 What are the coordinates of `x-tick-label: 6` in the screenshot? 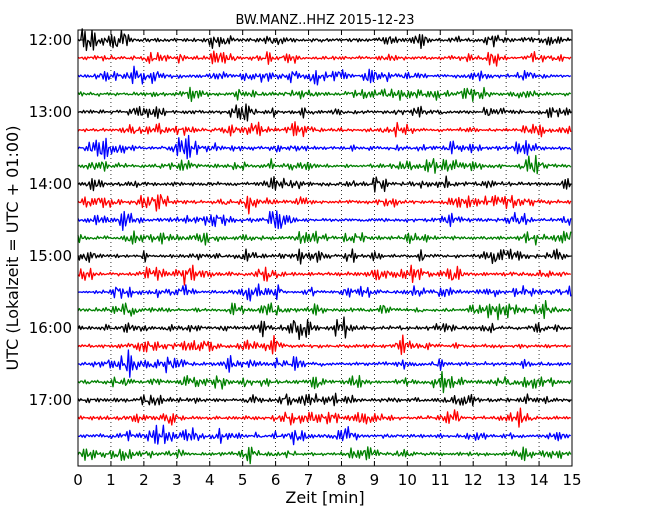 It's located at (276, 480).